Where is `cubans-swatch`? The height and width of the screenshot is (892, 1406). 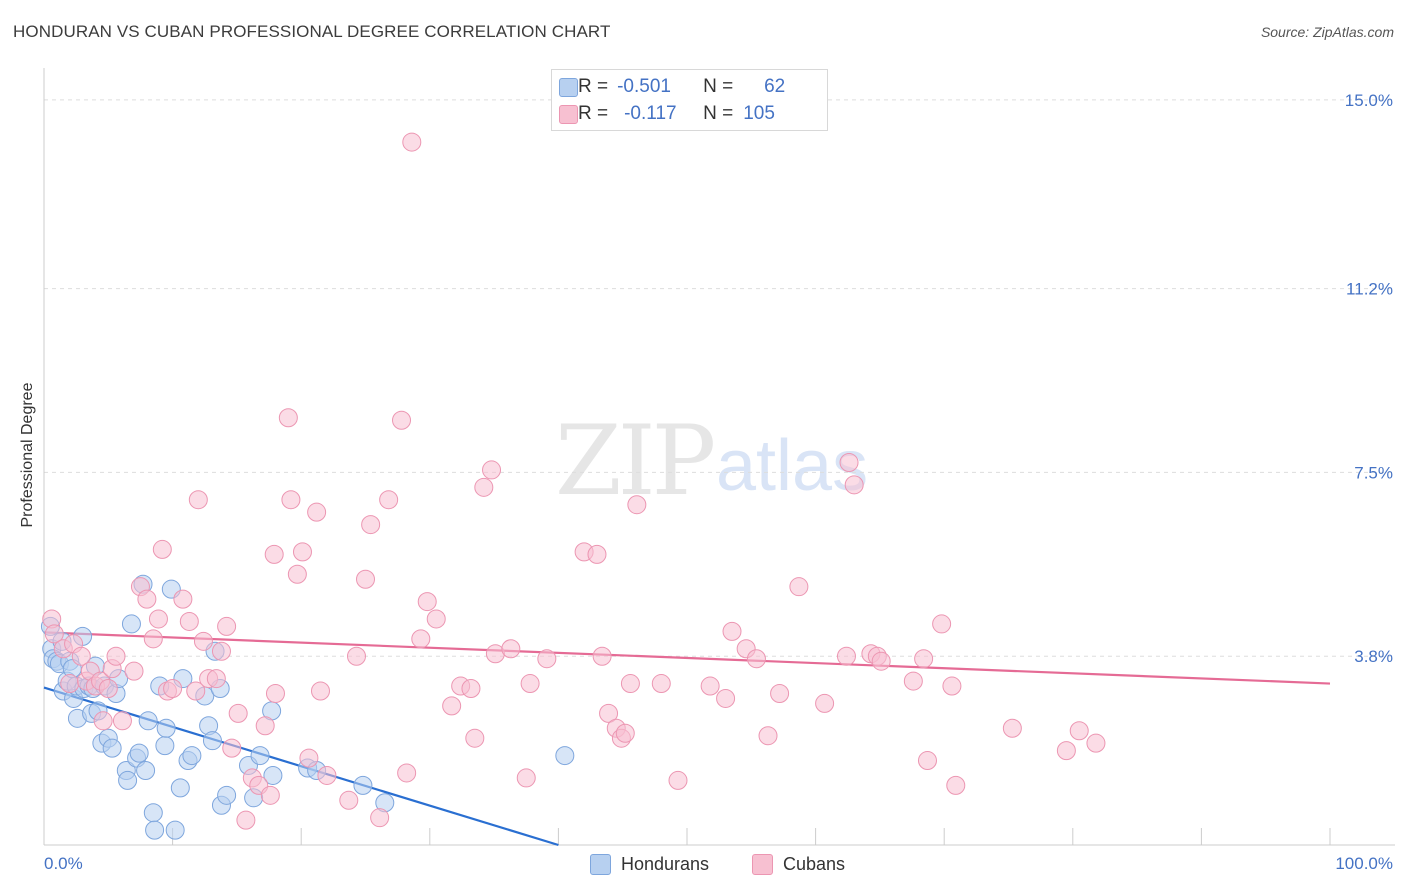
cubans-swatch is located at coordinates (568, 114).